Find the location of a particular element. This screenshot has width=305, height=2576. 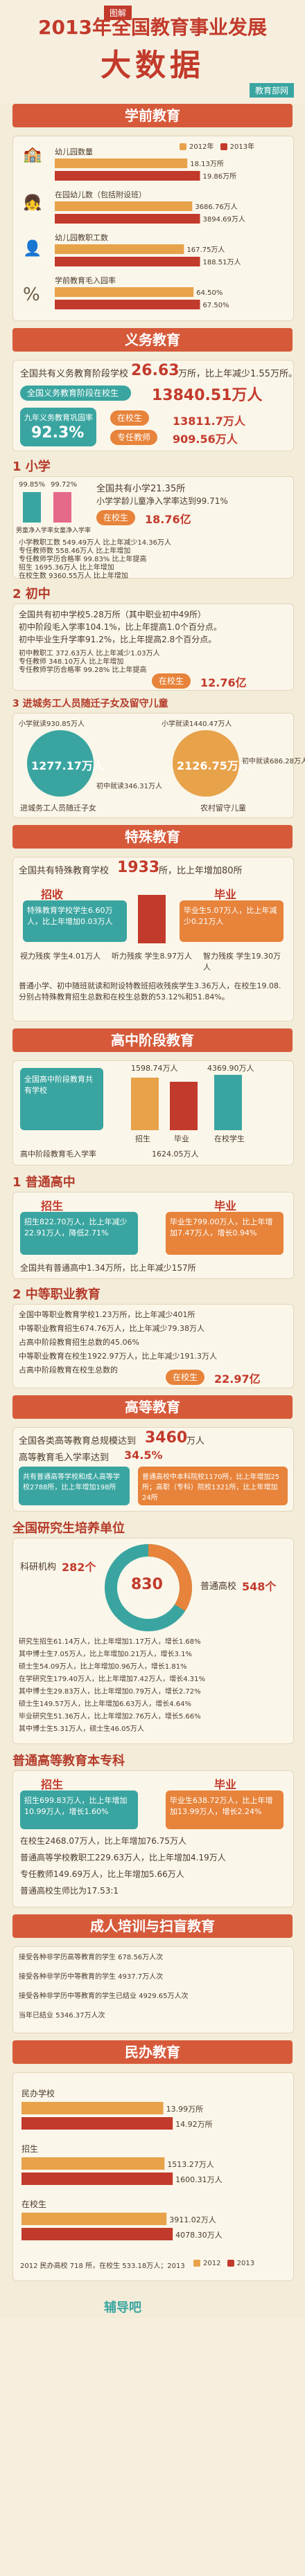

senior-enroll-box: 招生822.70万人，比上年减少22.91万人，降低2.71% is located at coordinates (79, 1233).